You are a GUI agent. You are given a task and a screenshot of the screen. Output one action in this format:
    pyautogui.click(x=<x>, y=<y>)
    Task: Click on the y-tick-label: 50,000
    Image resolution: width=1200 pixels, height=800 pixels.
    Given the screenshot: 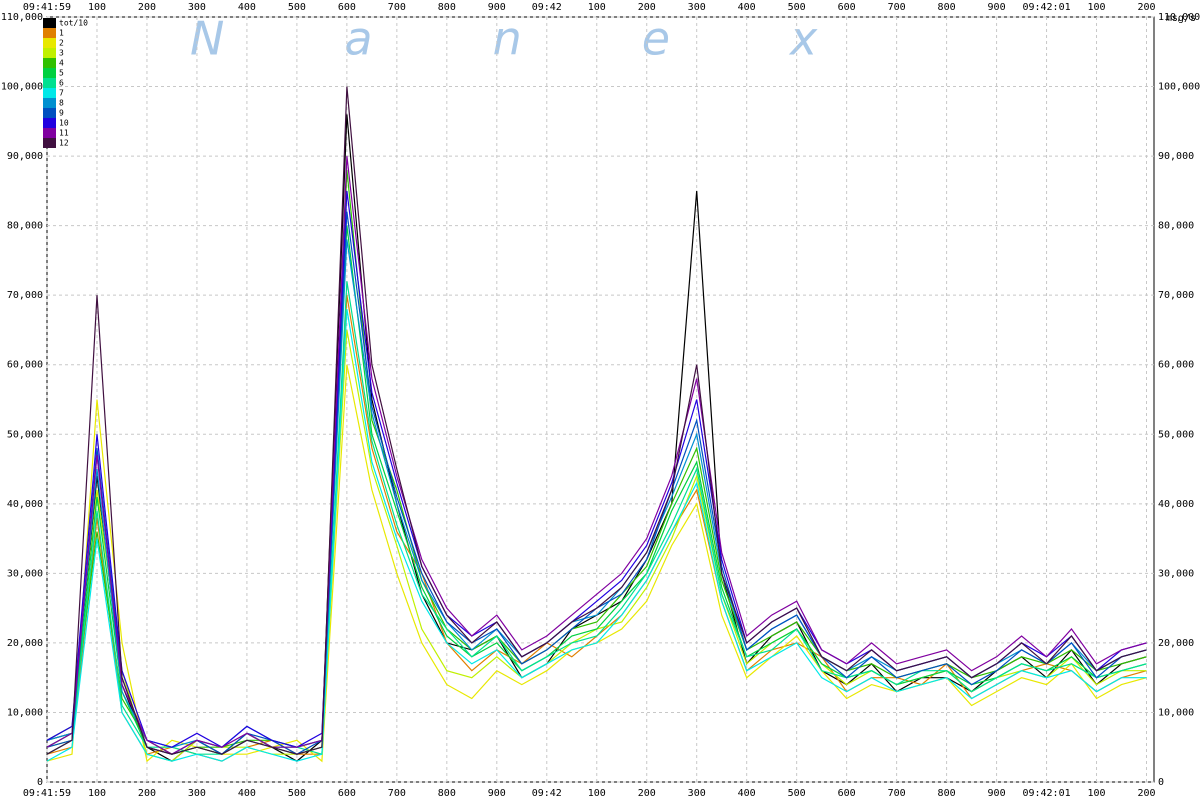 What is the action you would take?
    pyautogui.click(x=25, y=434)
    